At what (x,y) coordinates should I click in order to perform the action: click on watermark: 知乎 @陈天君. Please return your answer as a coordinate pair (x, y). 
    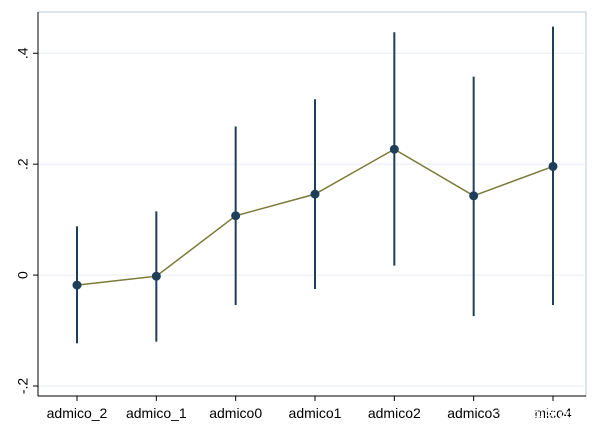
    Looking at the image, I should click on (542, 413).